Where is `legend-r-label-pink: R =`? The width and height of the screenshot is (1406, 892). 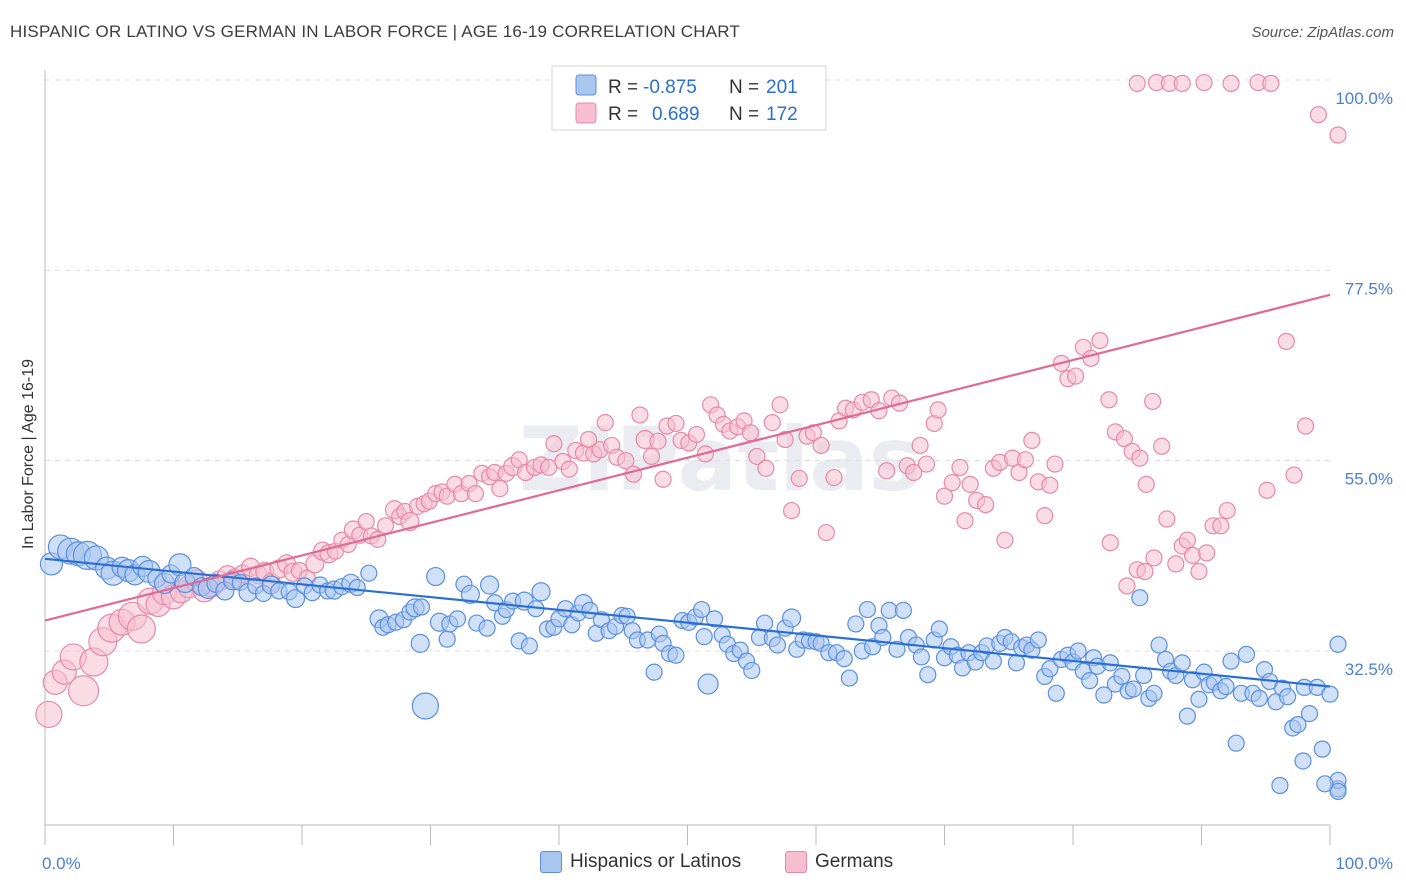 legend-r-label-pink: R = is located at coordinates (623, 114).